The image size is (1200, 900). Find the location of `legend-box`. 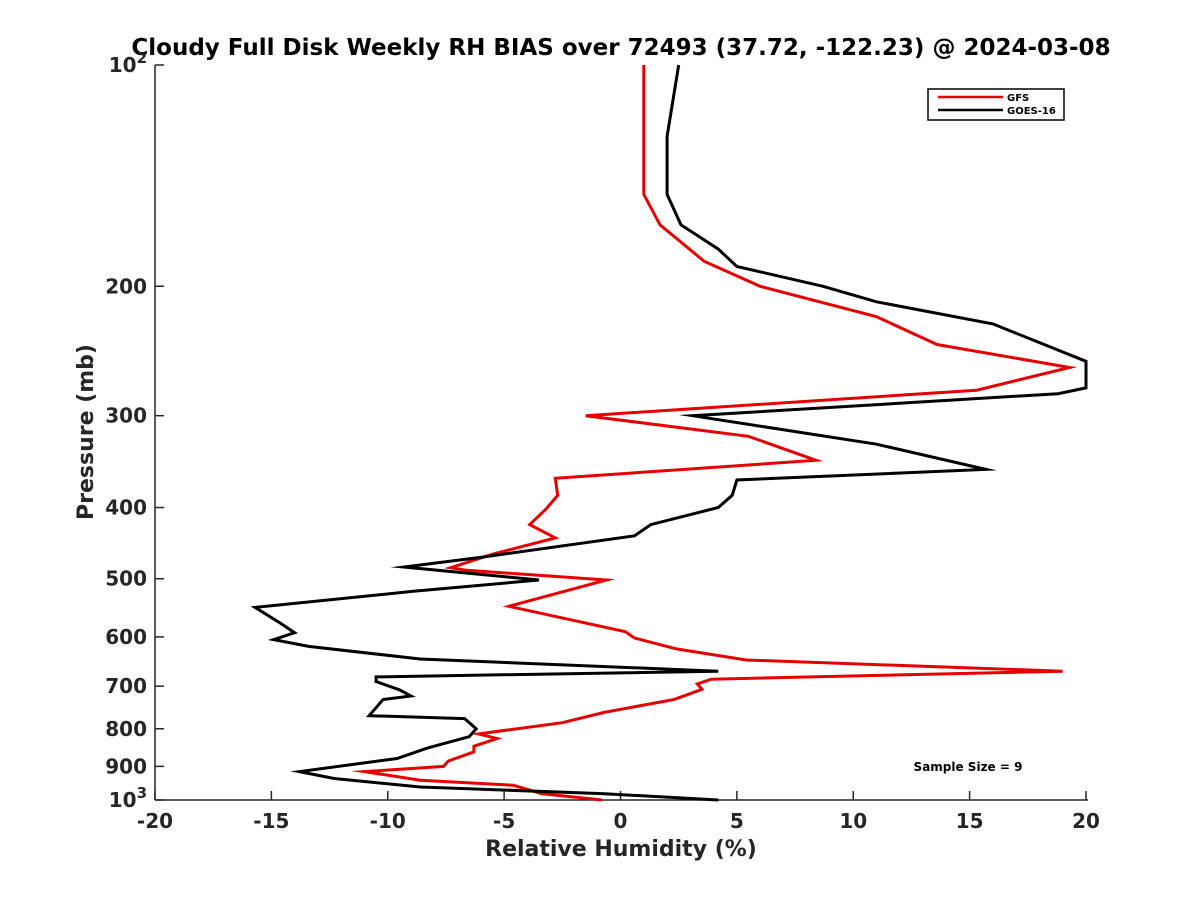

legend-box is located at coordinates (996, 104).